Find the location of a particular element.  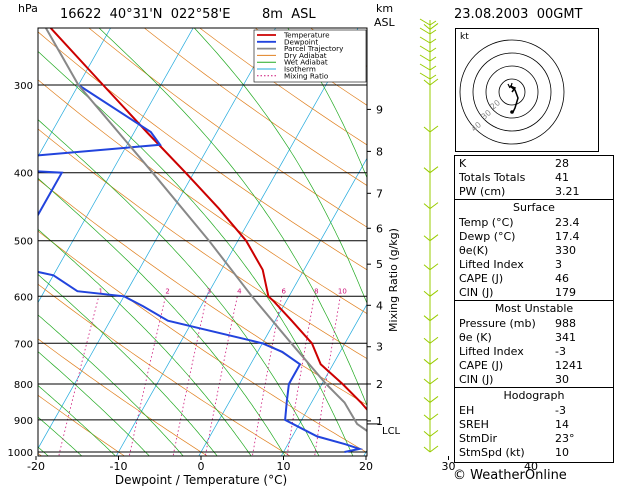

index-row: CIN (J) 179 is located at coordinates (517, 292).